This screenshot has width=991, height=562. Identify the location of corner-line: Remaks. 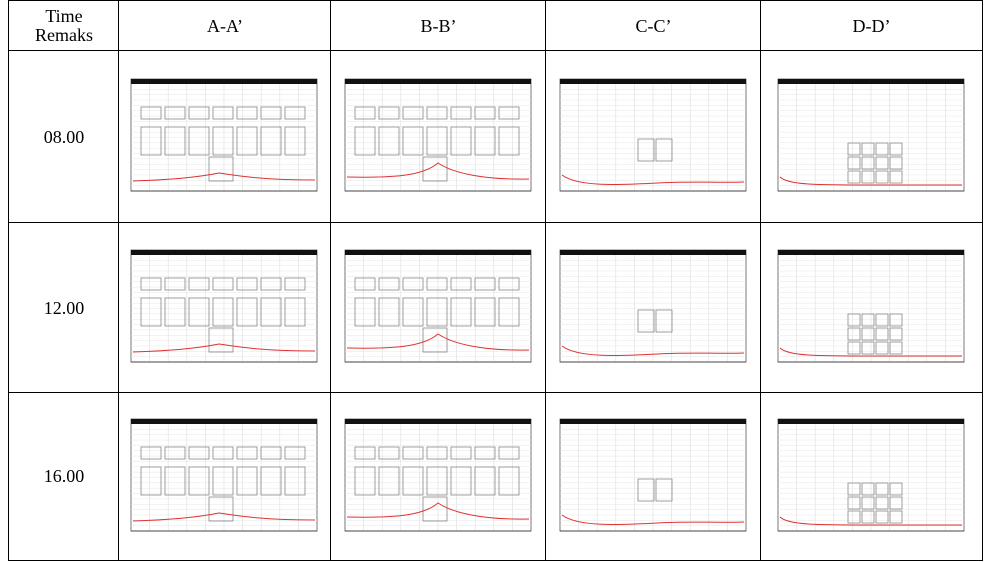
(64, 35).